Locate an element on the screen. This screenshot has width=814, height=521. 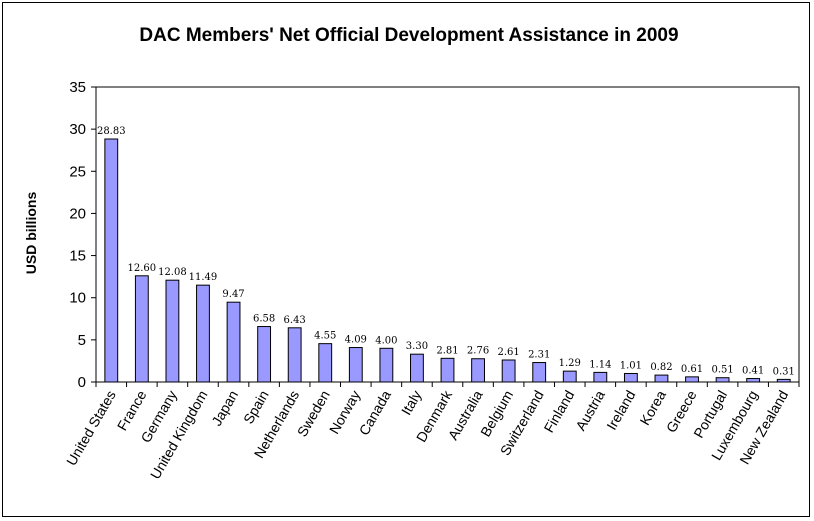
bar-france is located at coordinates (141, 329).